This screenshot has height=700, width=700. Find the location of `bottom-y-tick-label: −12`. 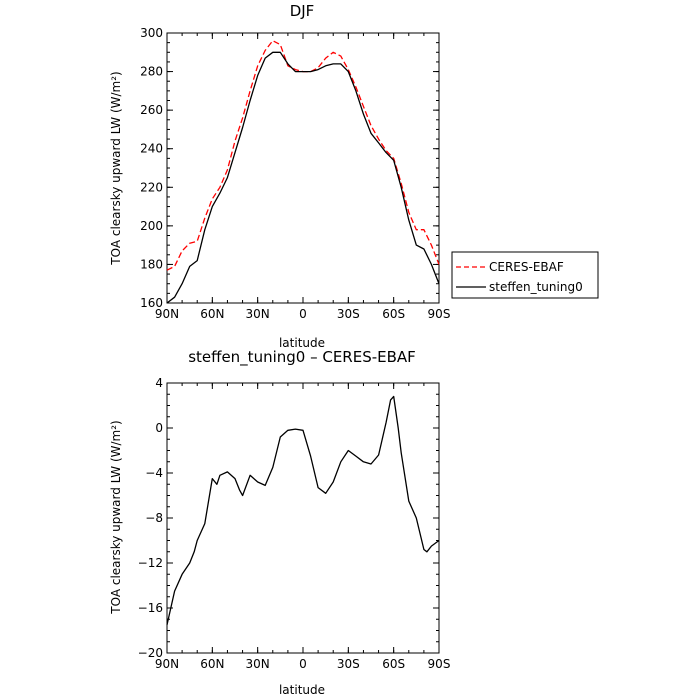

bottom-y-tick-label: −12 is located at coordinates (150, 563).